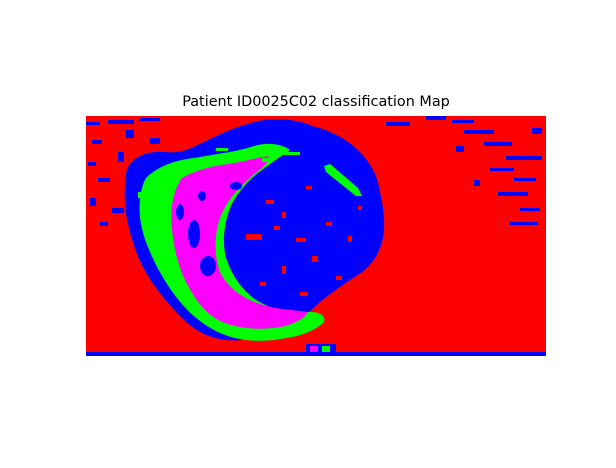 The width and height of the screenshot is (616, 468). I want to click on map-green-streak-right, so click(343, 180).